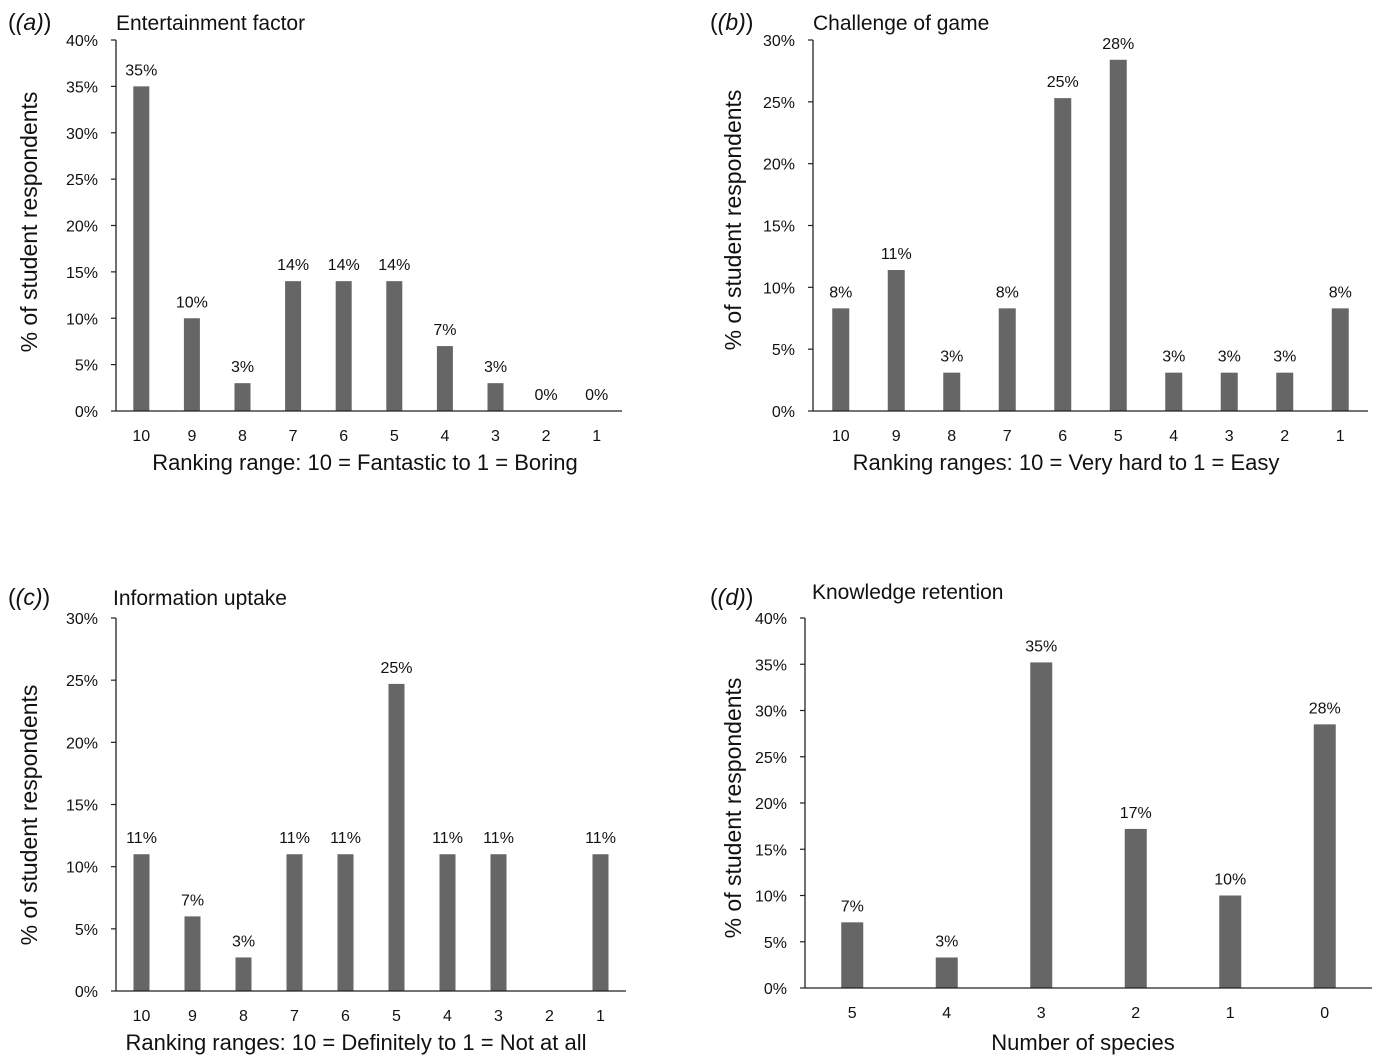 This screenshot has width=1375, height=1055. I want to click on data-labels: 8% 11% 3% 8% 25% 28% 3% 3% 3% 8%, so click(1090, 201).